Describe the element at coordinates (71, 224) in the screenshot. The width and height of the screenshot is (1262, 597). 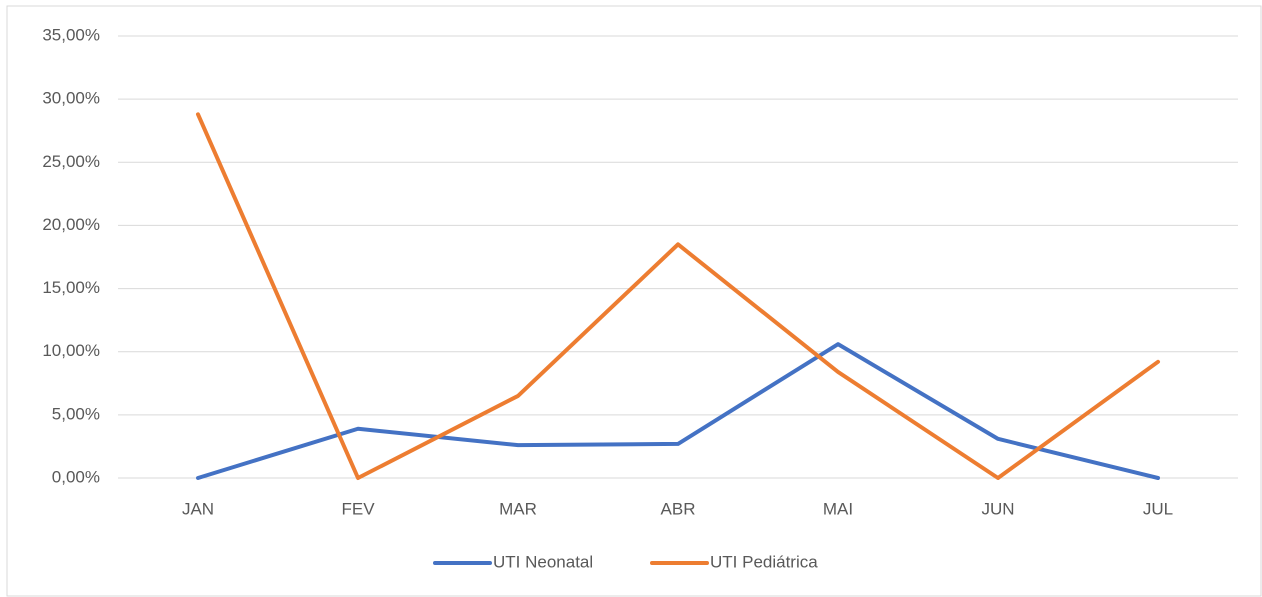
I see `y-tick-label: 20,00%` at that location.